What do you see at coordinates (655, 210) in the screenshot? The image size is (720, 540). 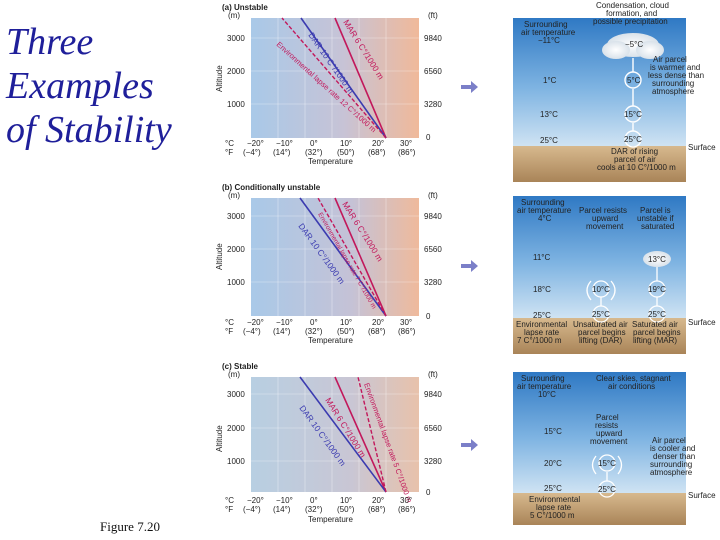 I see `header-text: Parcel is` at bounding box center [655, 210].